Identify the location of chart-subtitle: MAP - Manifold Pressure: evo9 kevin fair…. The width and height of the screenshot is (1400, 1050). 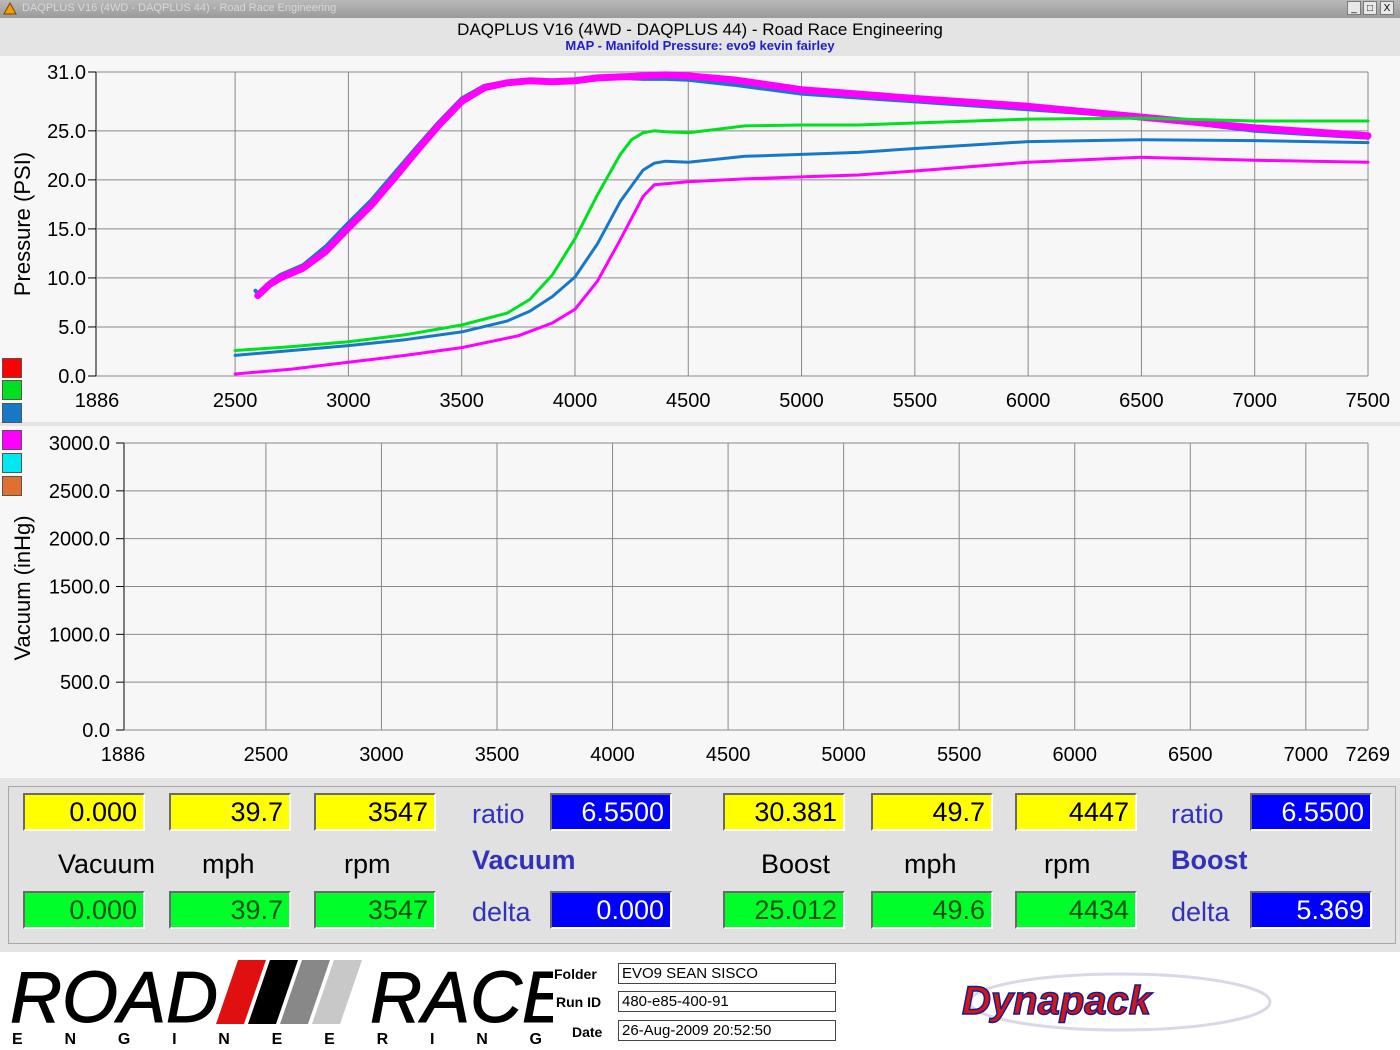
(700, 45).